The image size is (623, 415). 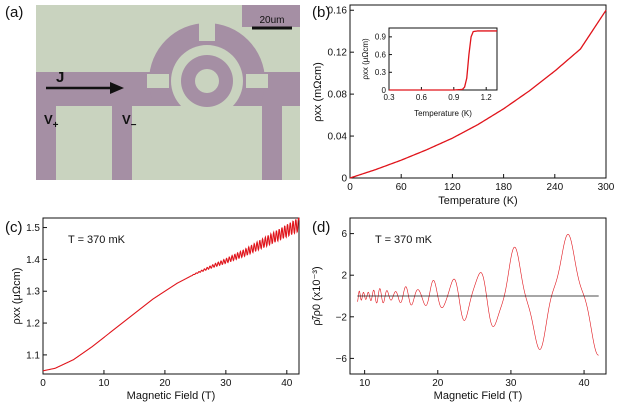 I want to click on chart-d-annotation: T = 370 mK, so click(x=404, y=240).